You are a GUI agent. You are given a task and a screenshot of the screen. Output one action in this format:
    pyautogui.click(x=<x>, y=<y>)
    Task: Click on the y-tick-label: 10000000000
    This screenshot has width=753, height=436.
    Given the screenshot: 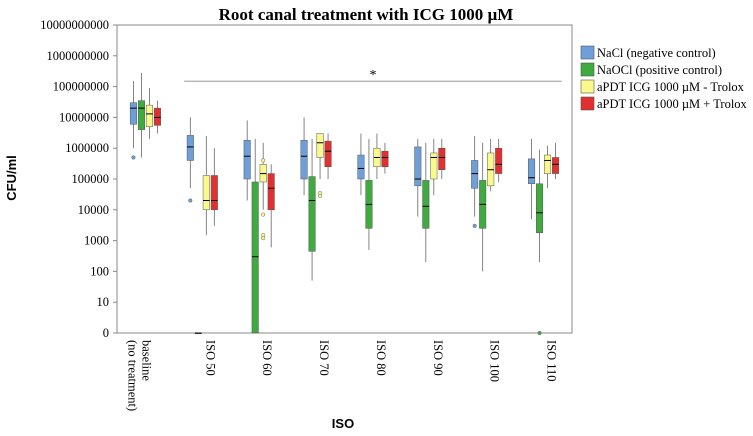 What is the action you would take?
    pyautogui.click(x=74, y=25)
    